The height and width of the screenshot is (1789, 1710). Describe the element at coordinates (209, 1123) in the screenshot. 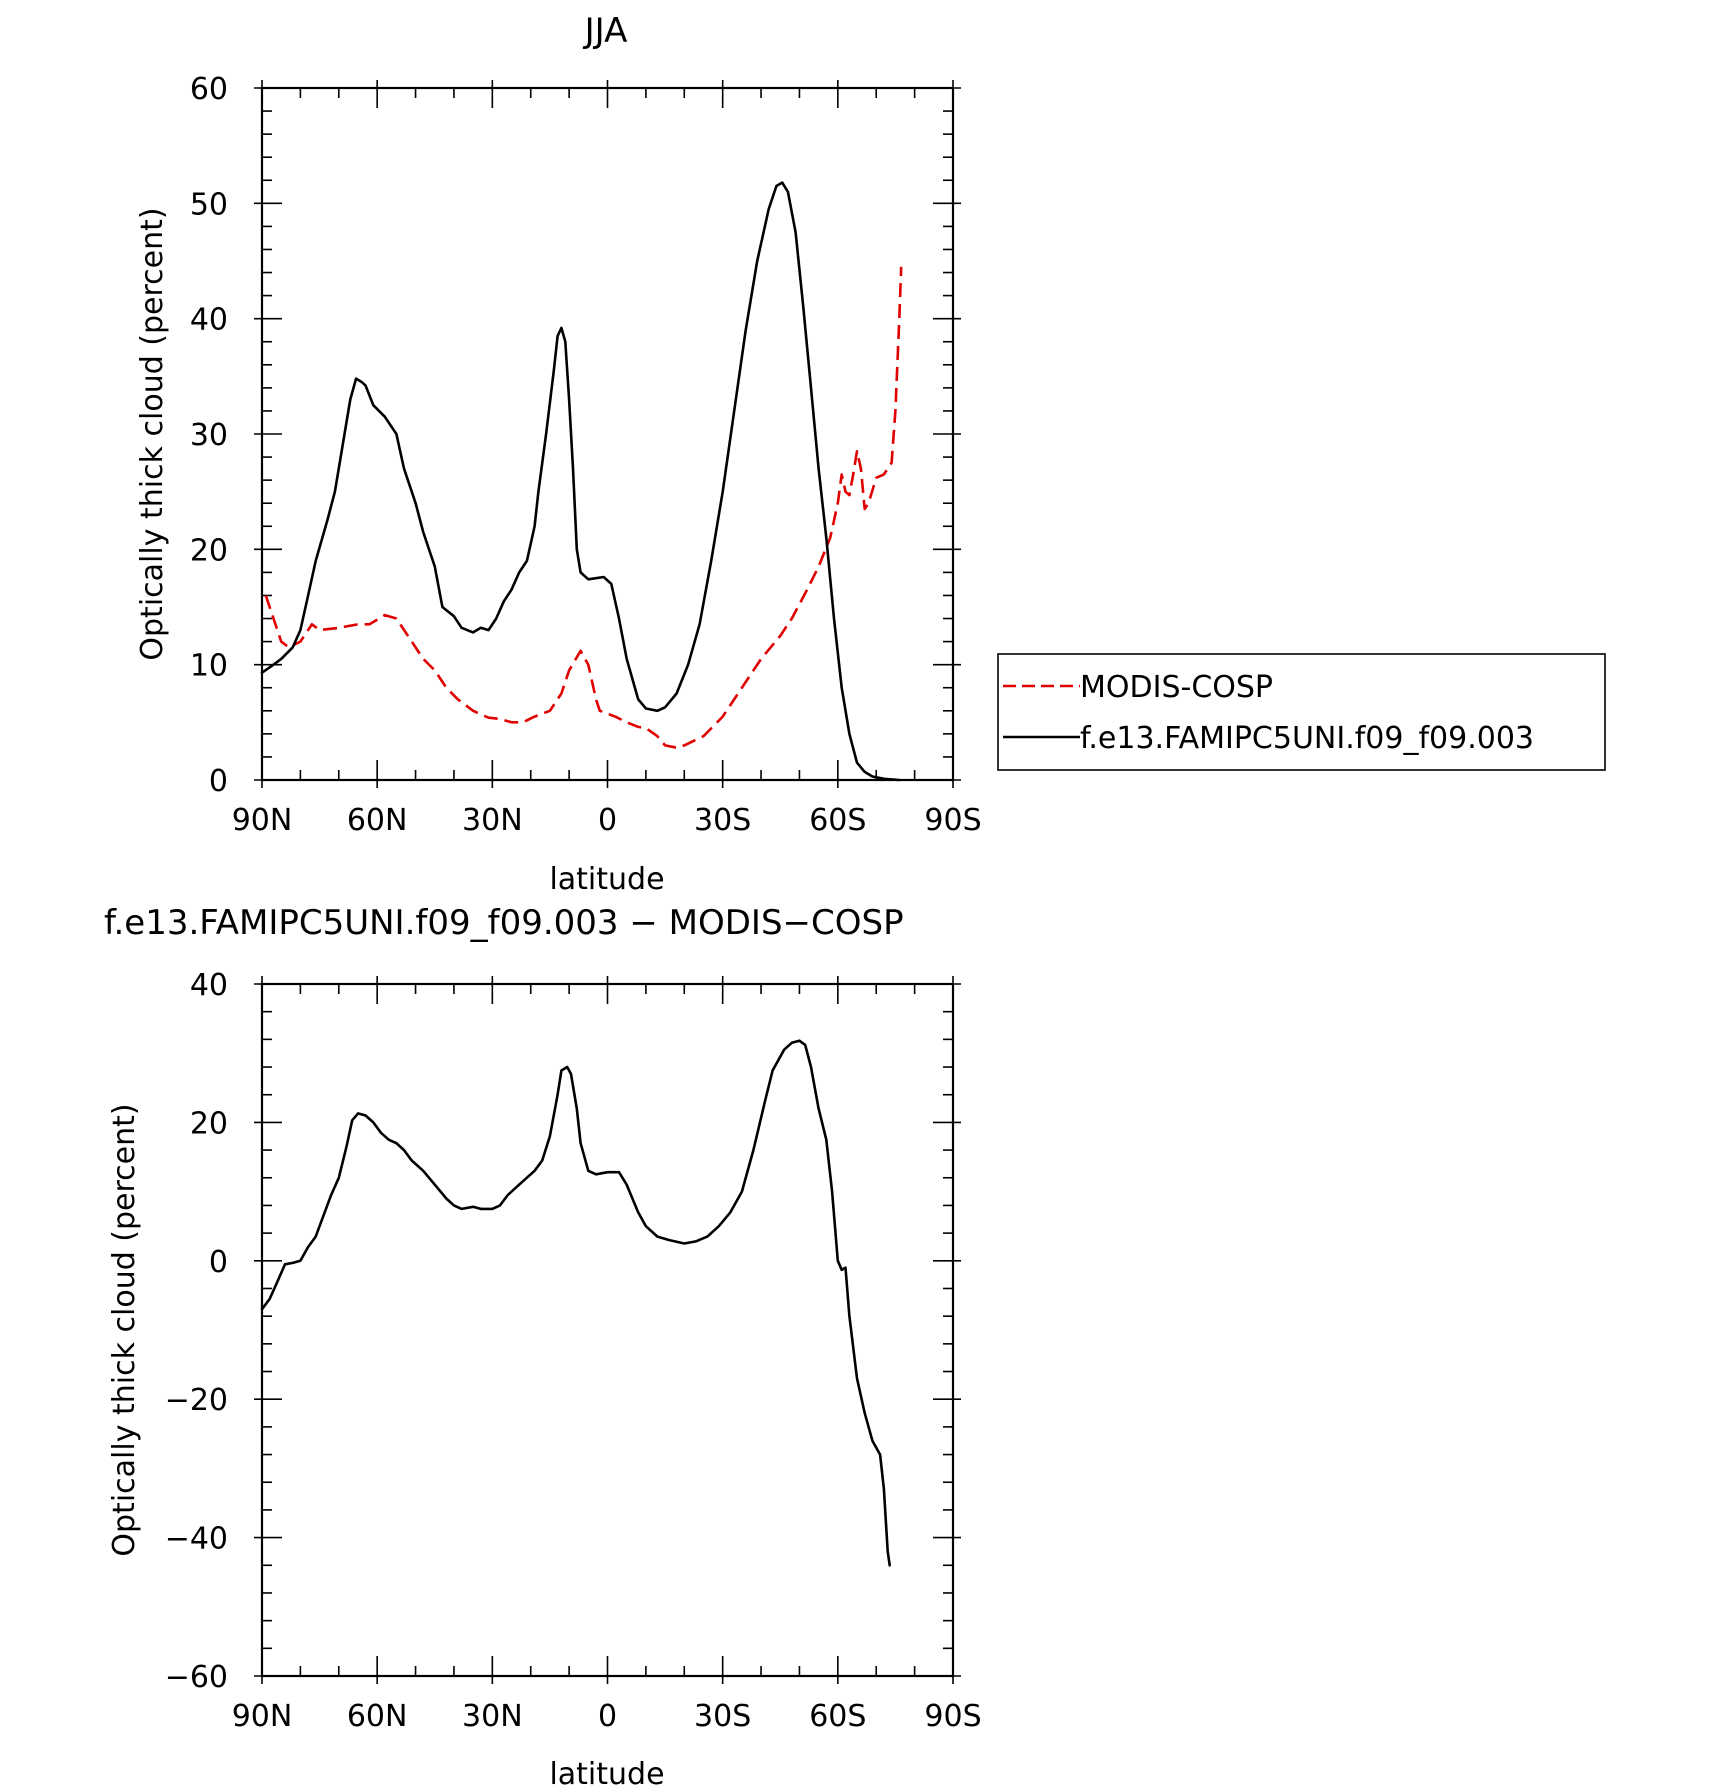

I see `bottom-y-tick-label: 20` at that location.